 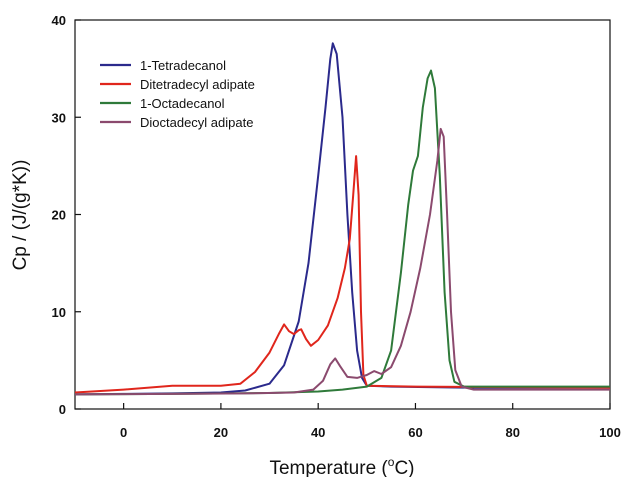 I want to click on x-axis: 0 20 40 60 80 100, so click(x=370, y=421).